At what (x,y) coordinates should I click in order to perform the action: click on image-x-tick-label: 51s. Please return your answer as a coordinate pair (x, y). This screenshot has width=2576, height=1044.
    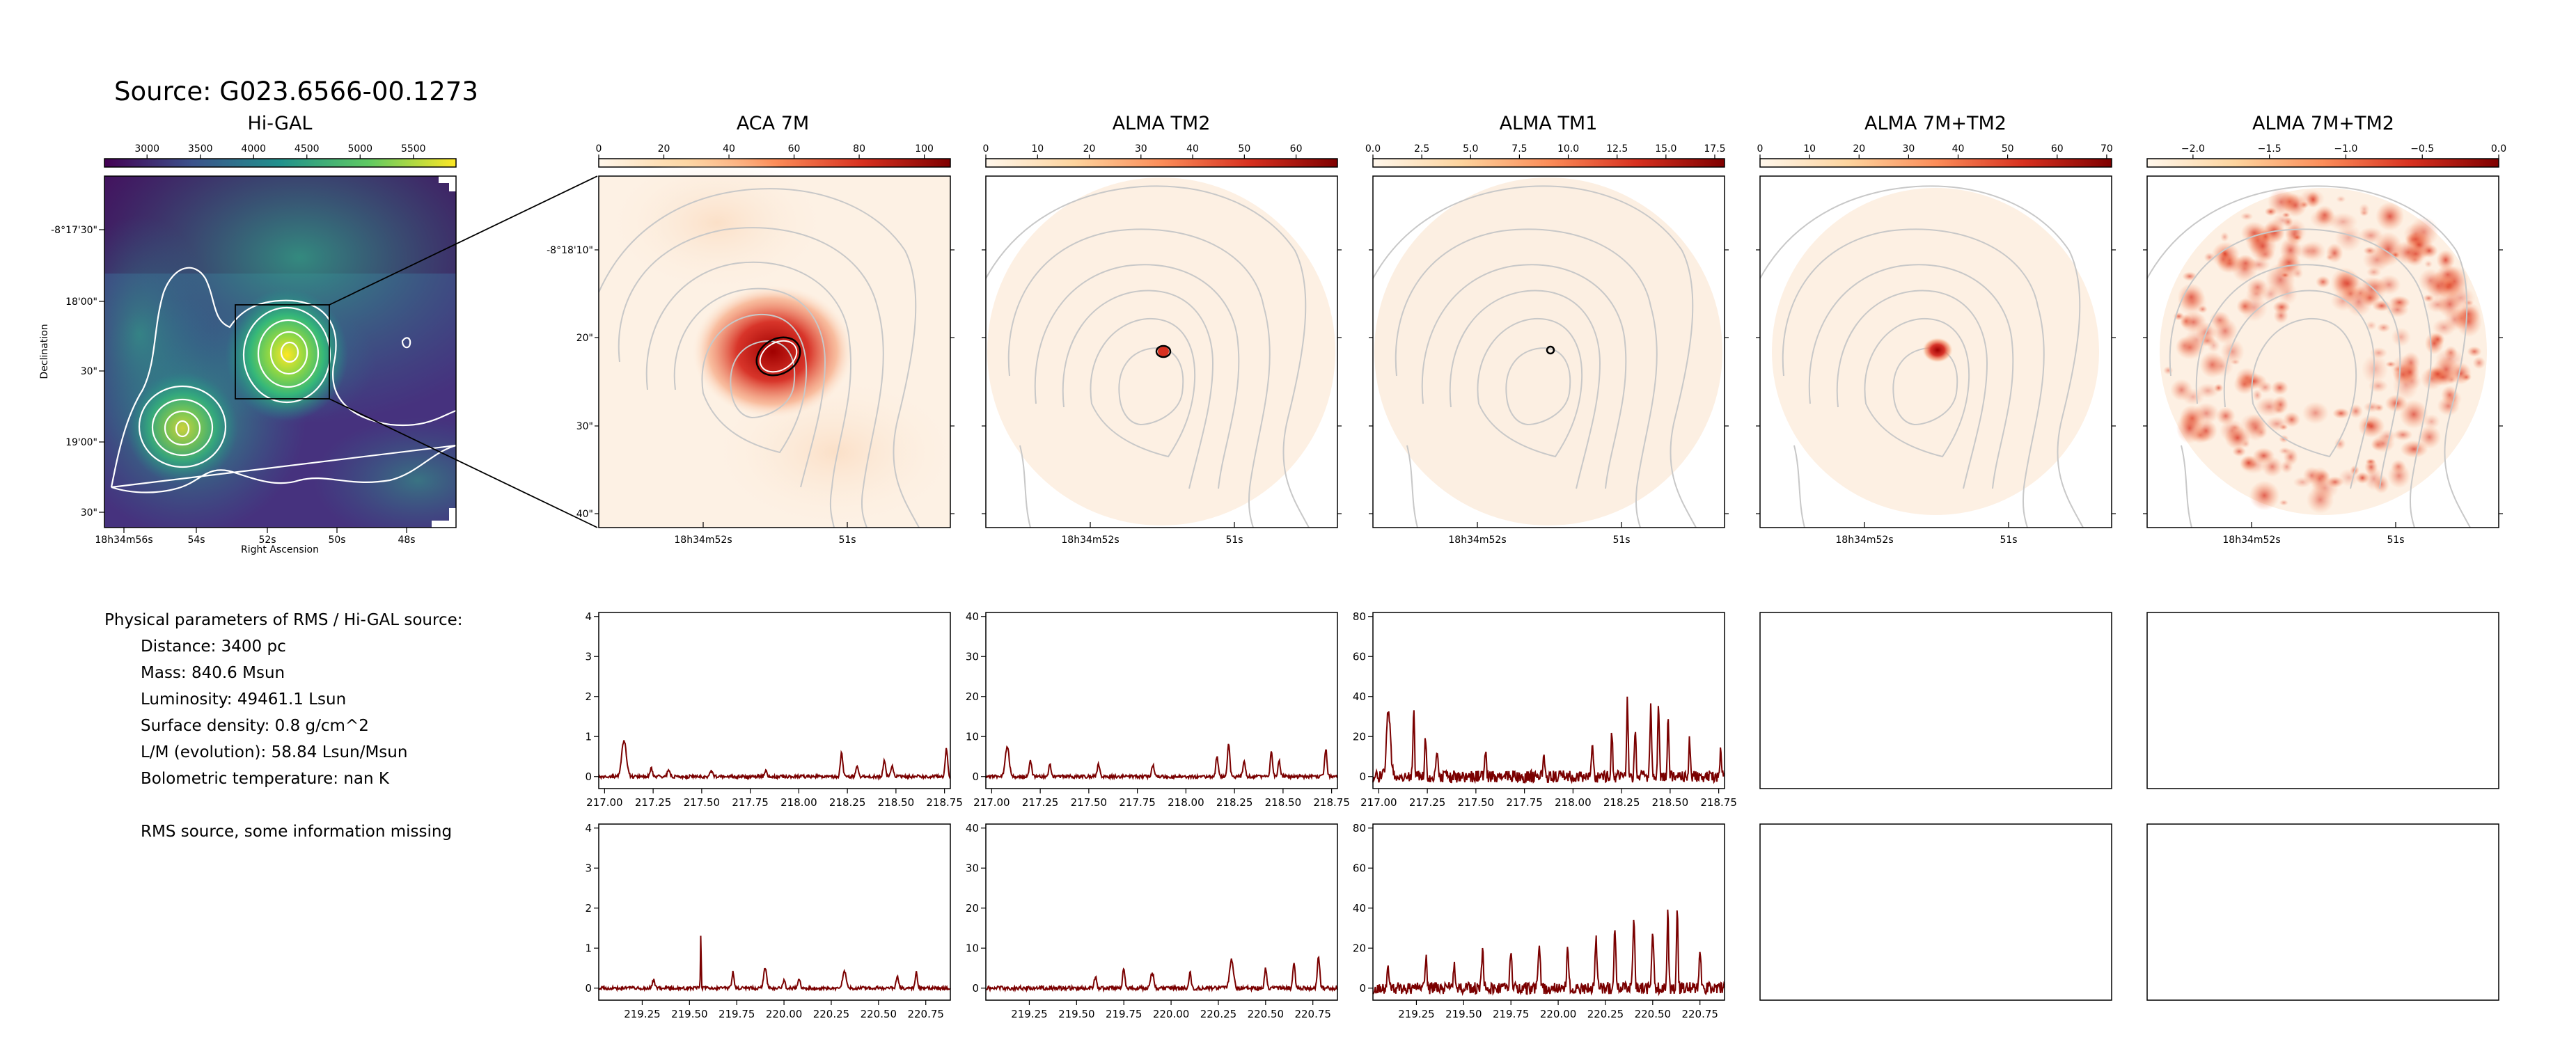
    Looking at the image, I should click on (1234, 540).